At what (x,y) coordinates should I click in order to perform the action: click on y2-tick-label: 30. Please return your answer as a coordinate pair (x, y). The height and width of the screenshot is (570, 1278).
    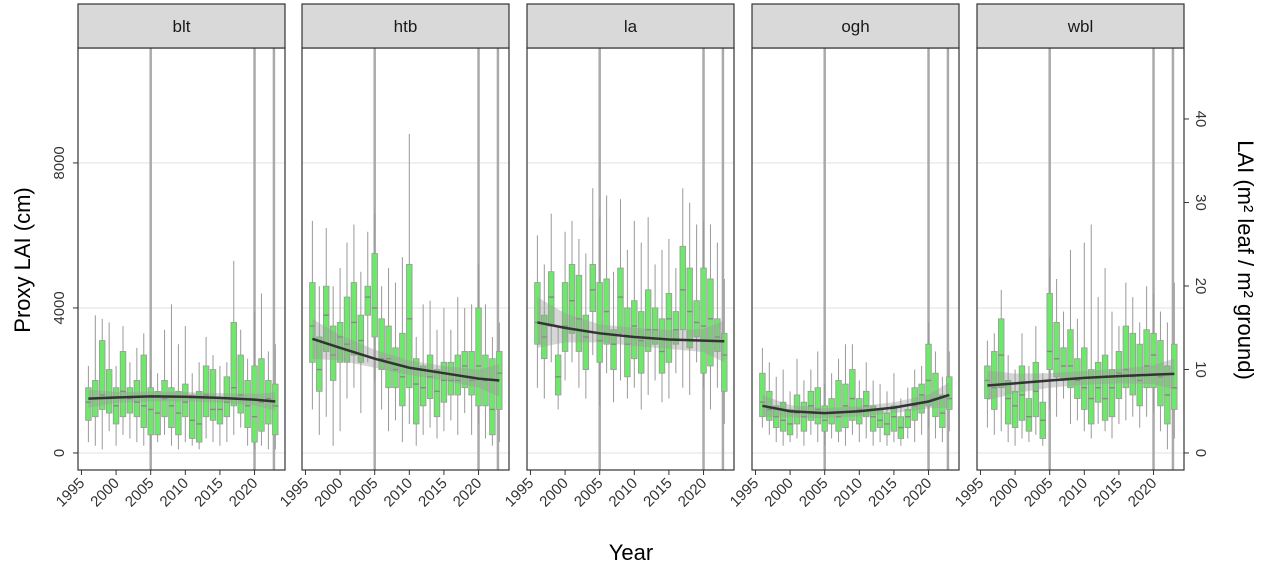
    Looking at the image, I should click on (1200, 202).